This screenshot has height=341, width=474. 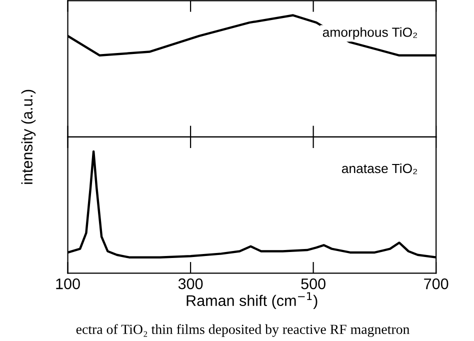 I want to click on x-axis-title: Raman shift (cm$^{−1}$), so click(x=252, y=301).